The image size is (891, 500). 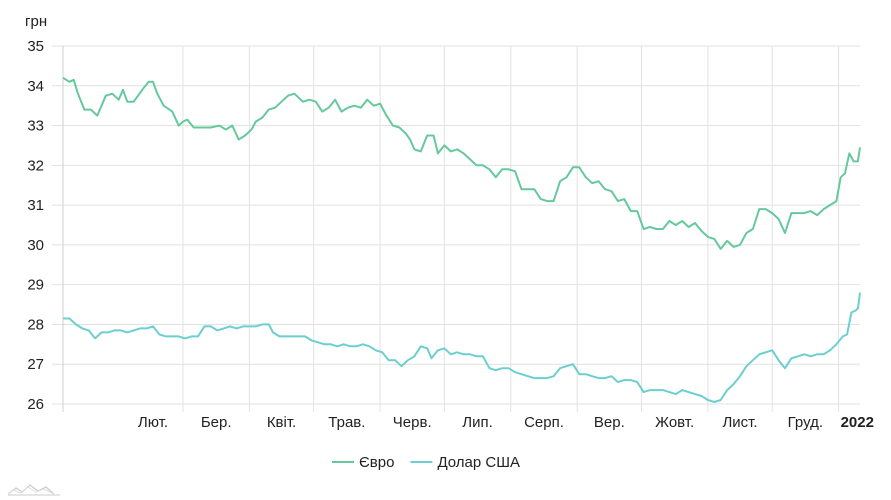 What do you see at coordinates (35, 46) in the screenshot?
I see `y-tick-label: 35` at bounding box center [35, 46].